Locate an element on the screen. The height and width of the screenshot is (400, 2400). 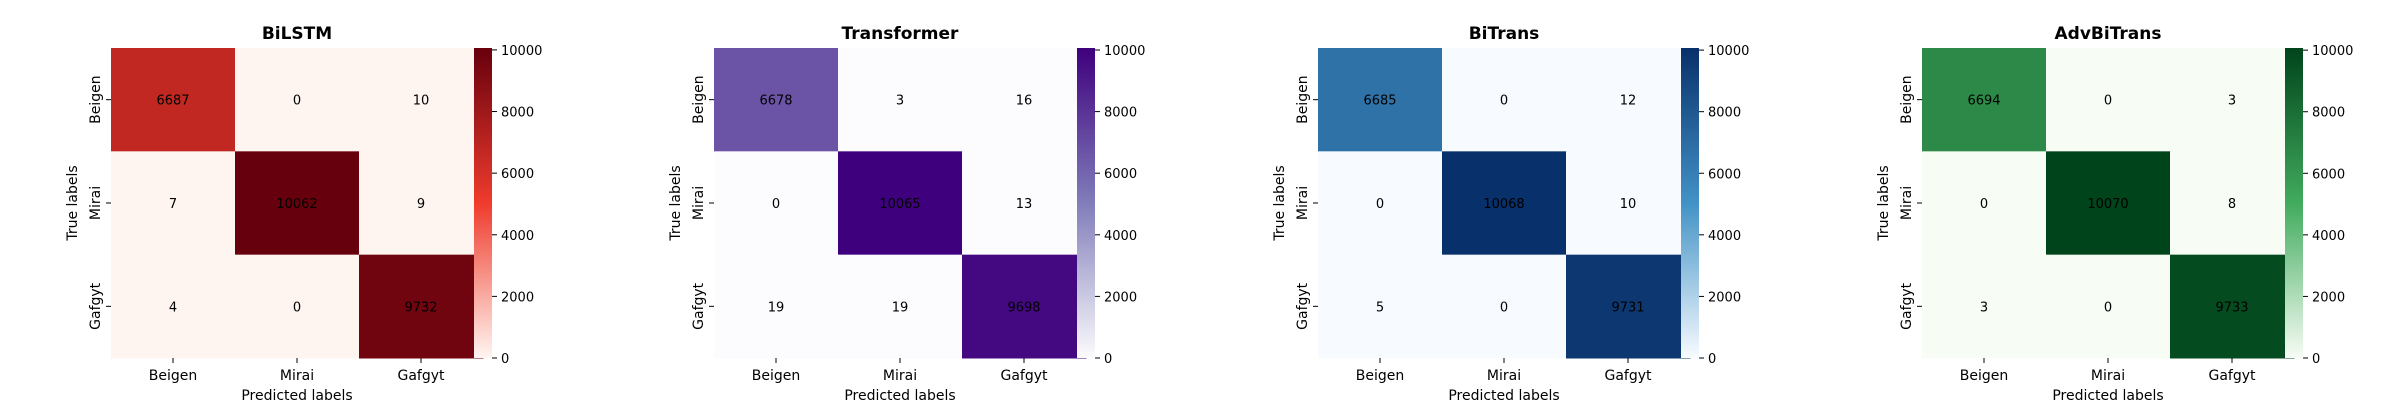
cell-value-label: 5 is located at coordinates (1380, 307).